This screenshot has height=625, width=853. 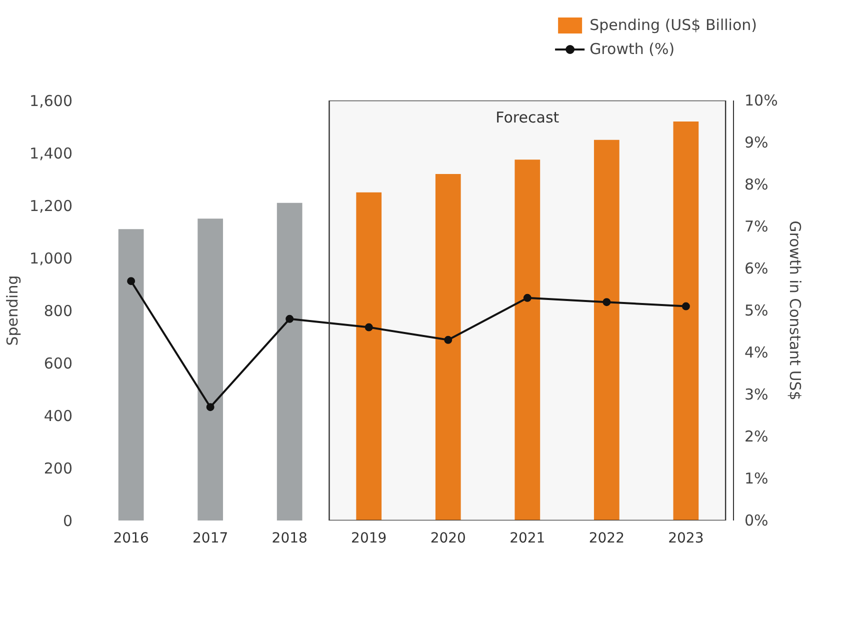 What do you see at coordinates (51, 259) in the screenshot?
I see `y-tick-label: 1,000` at bounding box center [51, 259].